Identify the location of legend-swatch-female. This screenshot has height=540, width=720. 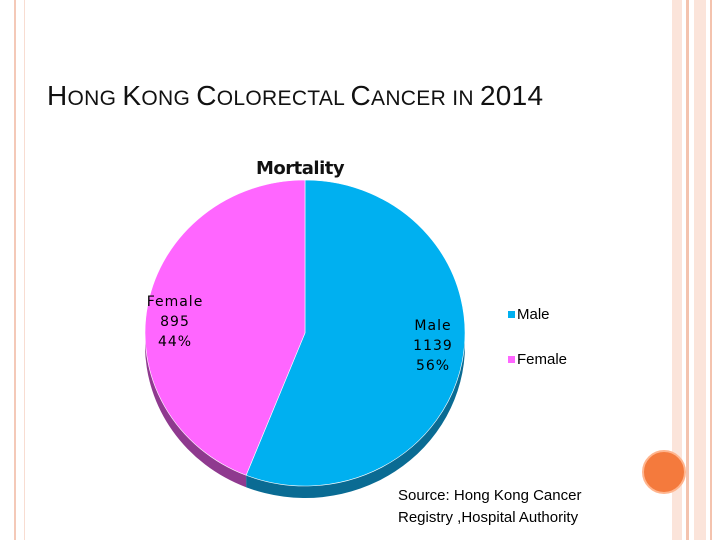
(511, 359).